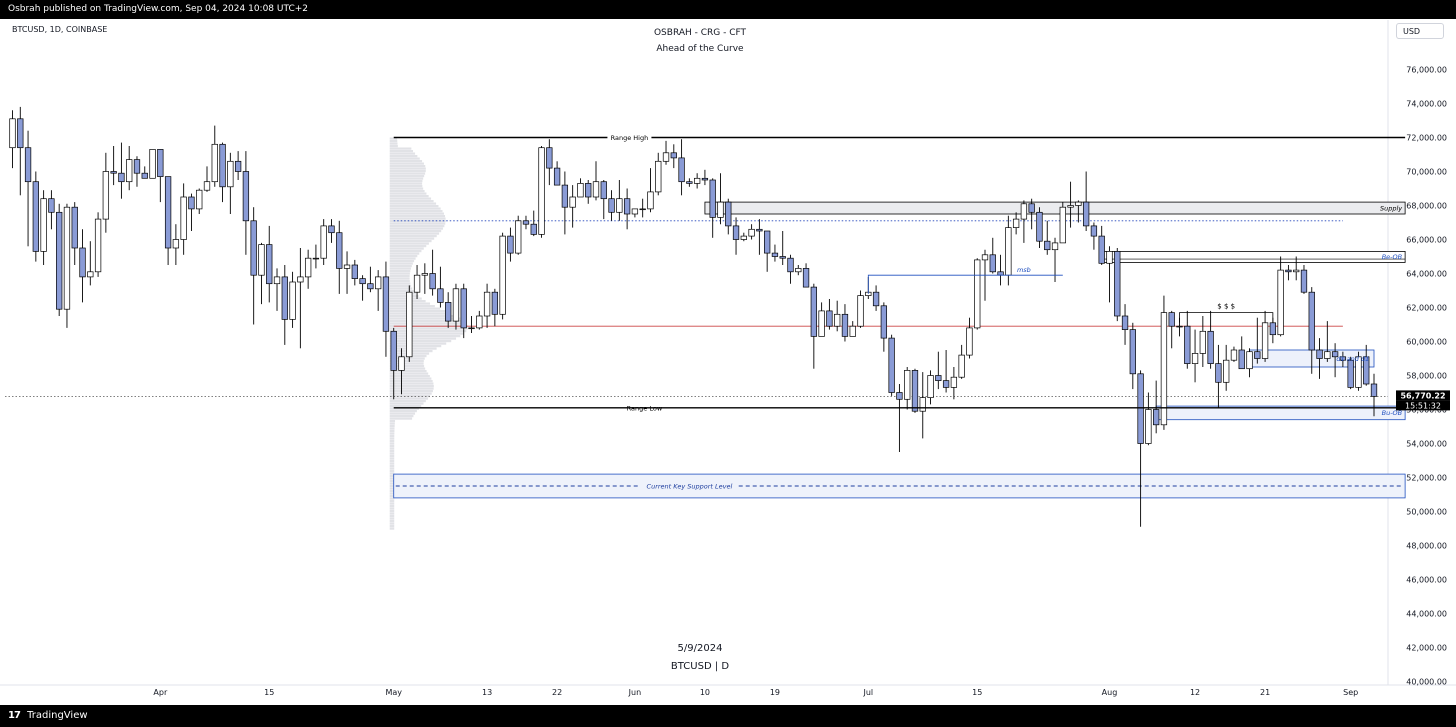  I want to click on bu-ob-label: Bu-OB, so click(1392, 413).